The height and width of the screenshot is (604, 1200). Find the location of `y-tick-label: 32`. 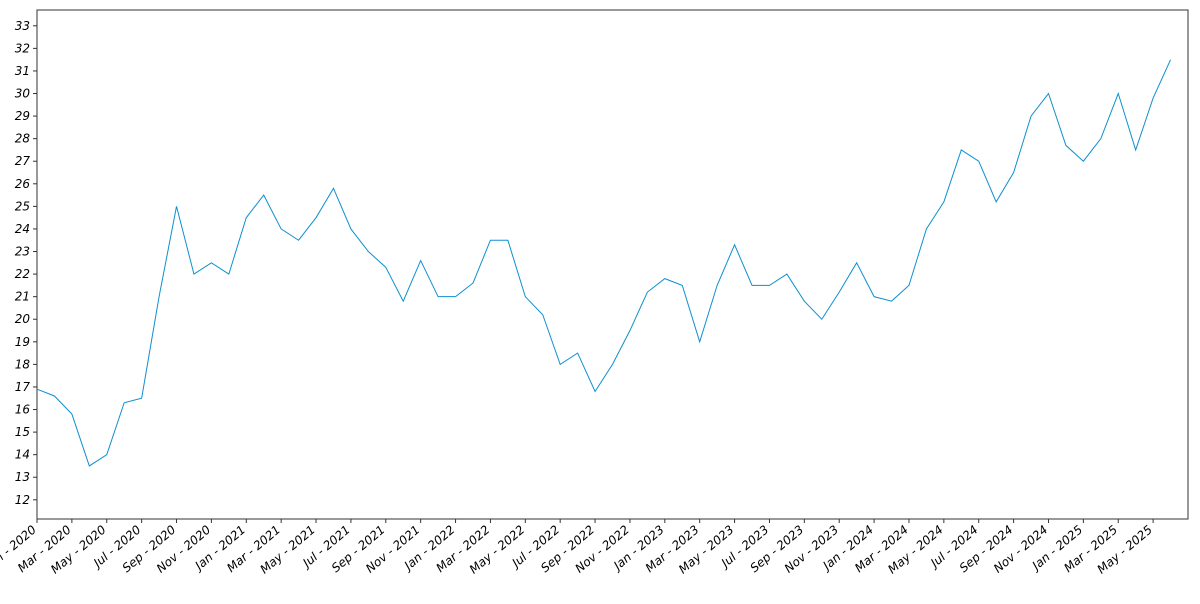

y-tick-label: 32 is located at coordinates (22, 48).